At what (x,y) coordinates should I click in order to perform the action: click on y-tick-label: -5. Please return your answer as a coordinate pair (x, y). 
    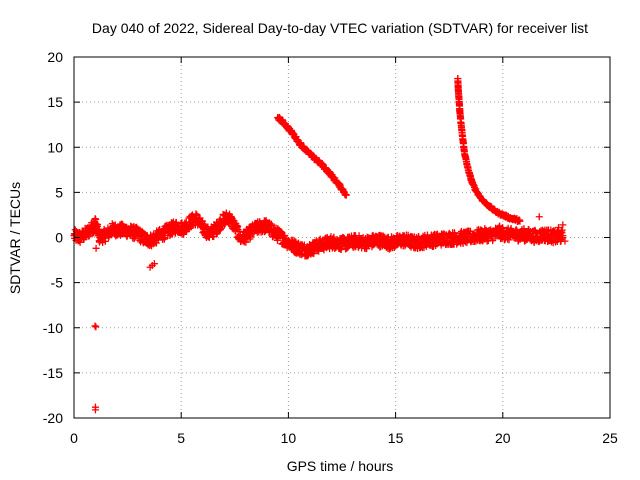
    Looking at the image, I should click on (57, 283).